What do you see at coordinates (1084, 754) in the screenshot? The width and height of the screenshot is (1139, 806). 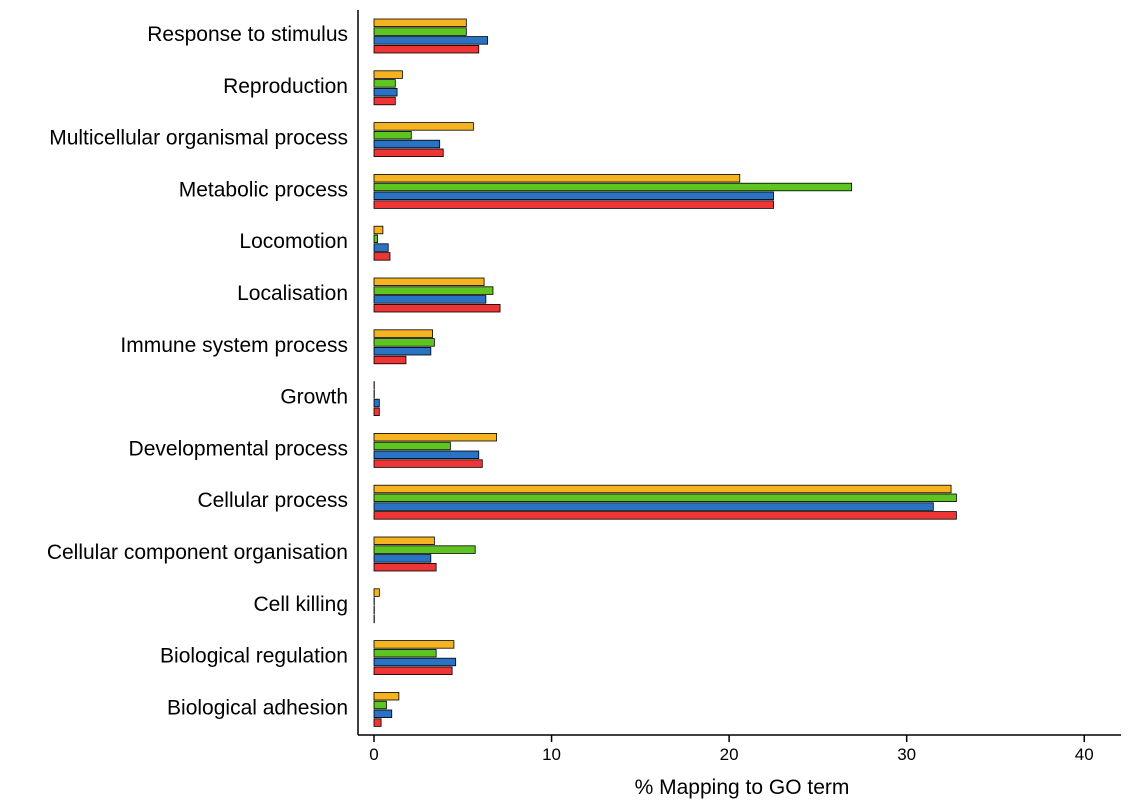 I see `x-tick-label: 40` at bounding box center [1084, 754].